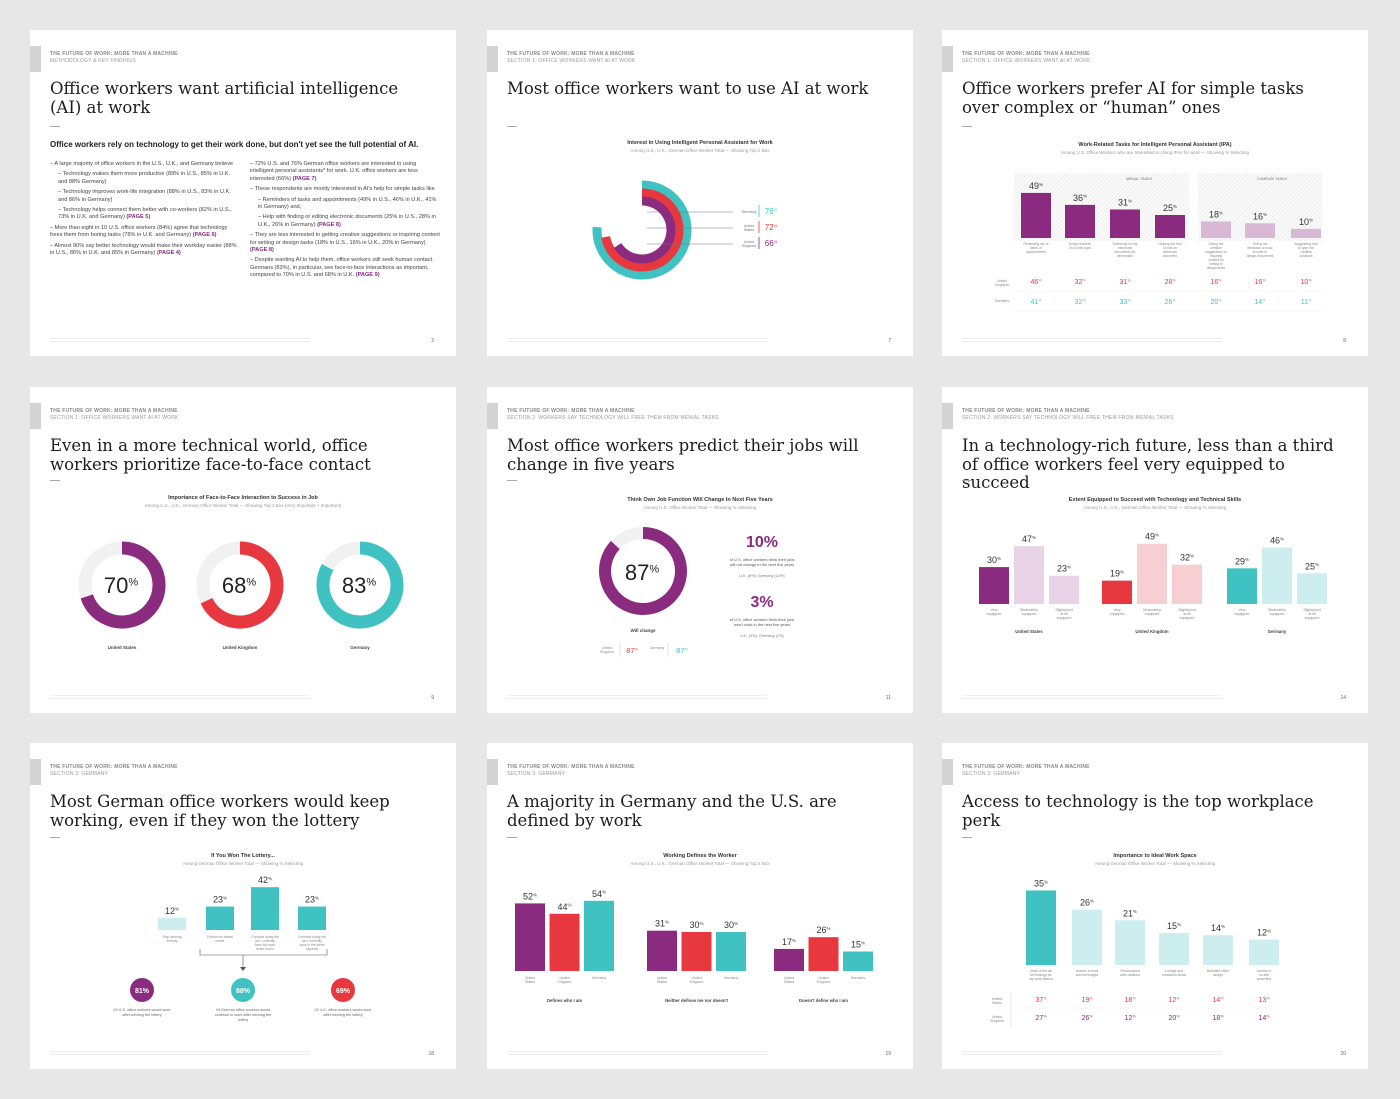  What do you see at coordinates (1277, 631) in the screenshot?
I see `category-label: Germany` at bounding box center [1277, 631].